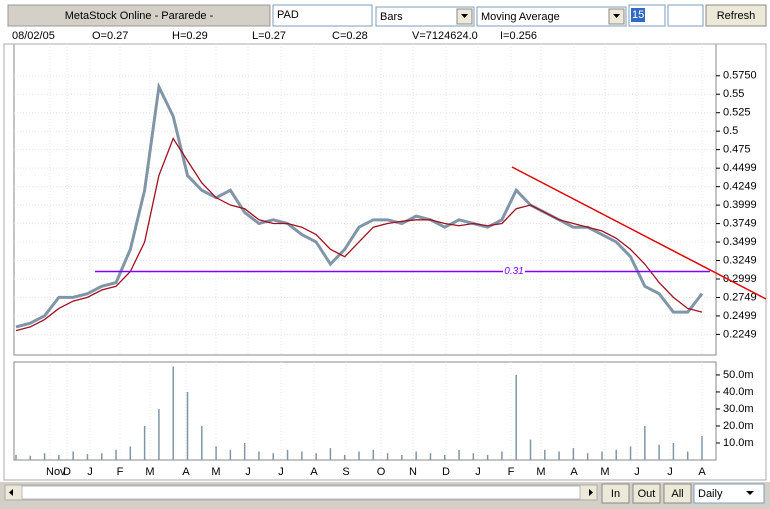 The image size is (770, 509). I want to click on extra-input, so click(685, 15).